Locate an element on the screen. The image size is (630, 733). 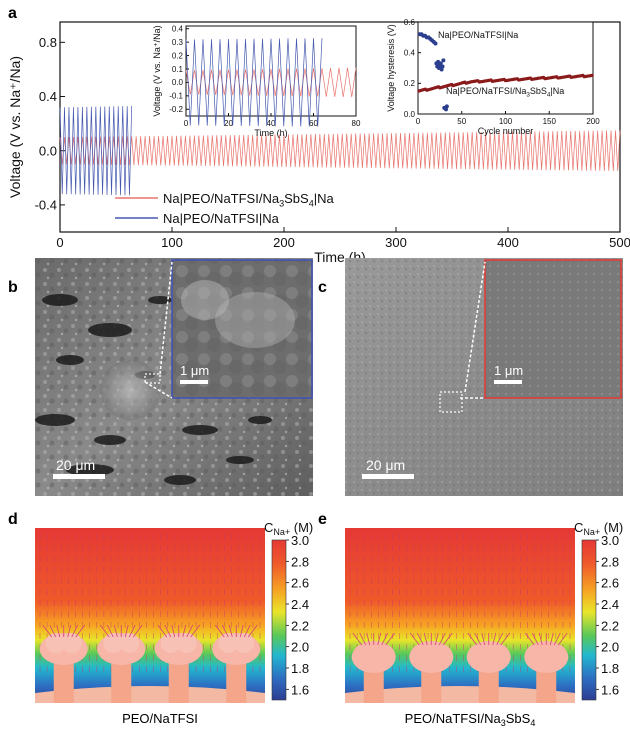
inset-blue-line is located at coordinates (254, 82).